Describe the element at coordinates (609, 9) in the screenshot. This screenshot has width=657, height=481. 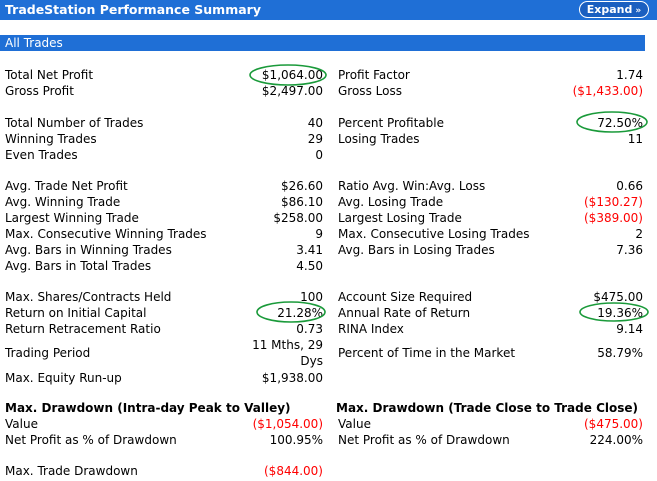
I see `expand-label: Expand` at that location.